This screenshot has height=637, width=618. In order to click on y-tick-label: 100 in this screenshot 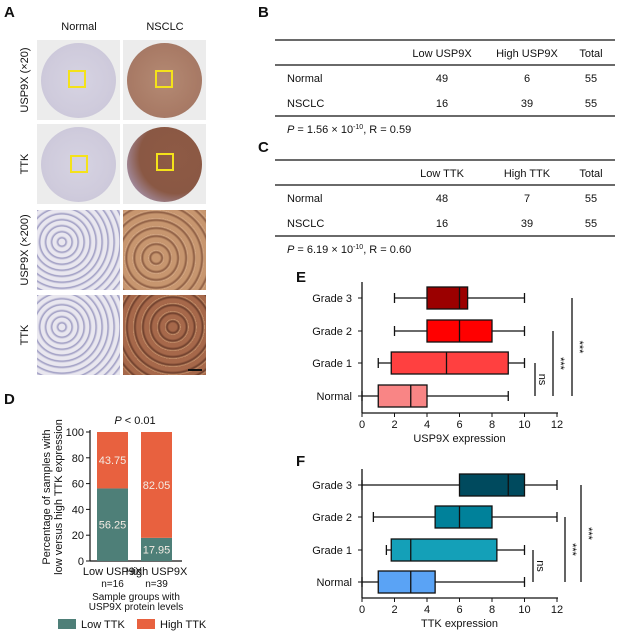, I will do `click(75, 433)`.